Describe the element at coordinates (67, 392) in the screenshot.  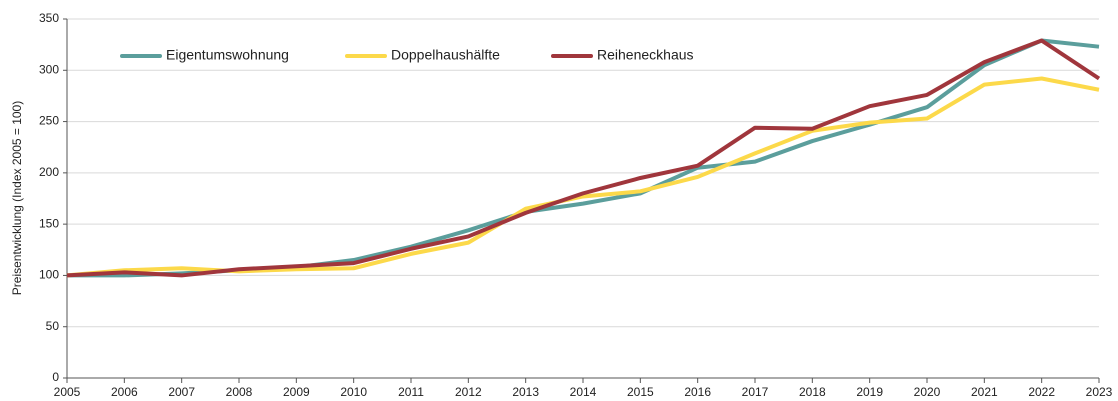
I see `x-tick-label: 2005` at that location.